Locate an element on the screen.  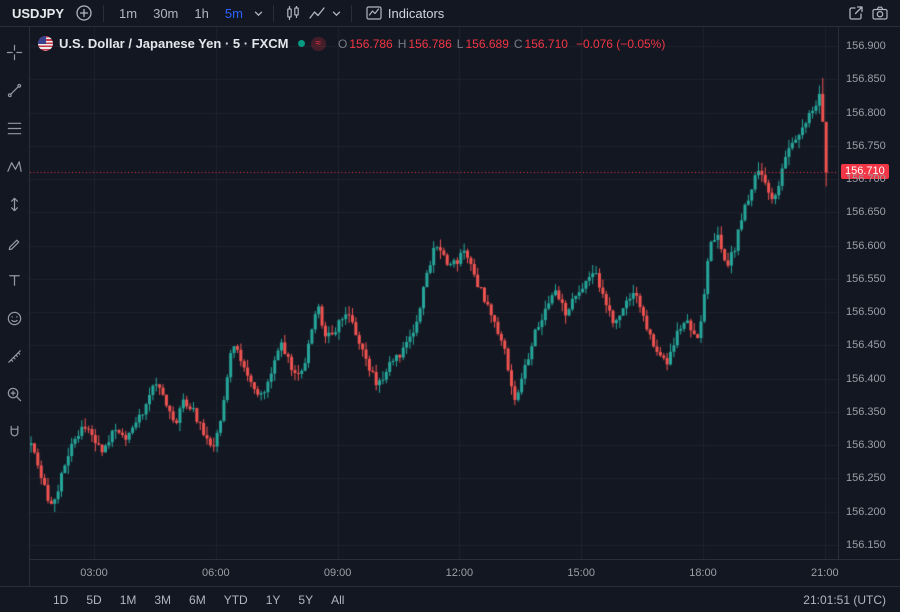
ohlc-key: L is located at coordinates (460, 43).